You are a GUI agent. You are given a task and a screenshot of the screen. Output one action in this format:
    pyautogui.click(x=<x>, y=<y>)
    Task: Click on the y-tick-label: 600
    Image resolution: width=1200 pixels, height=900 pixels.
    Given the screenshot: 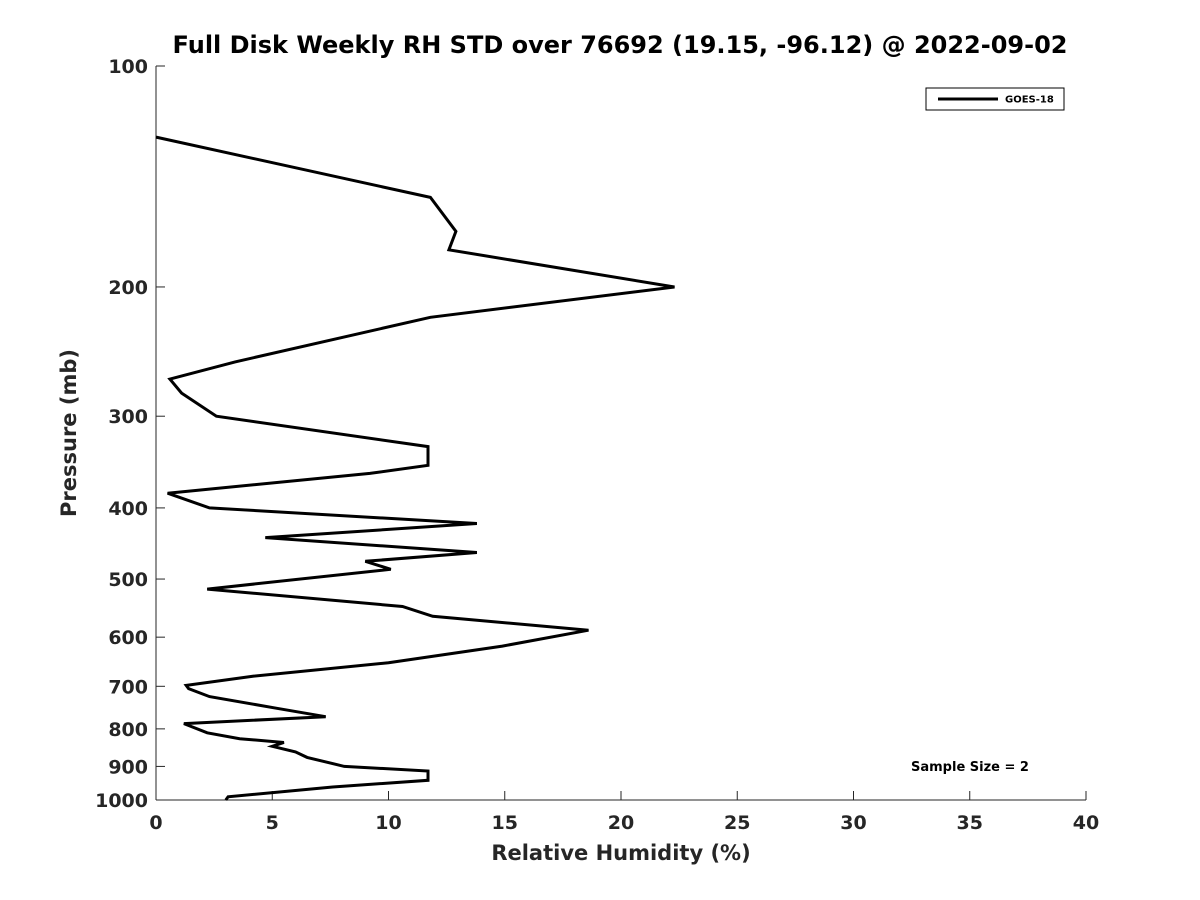 What is the action you would take?
    pyautogui.click(x=128, y=638)
    